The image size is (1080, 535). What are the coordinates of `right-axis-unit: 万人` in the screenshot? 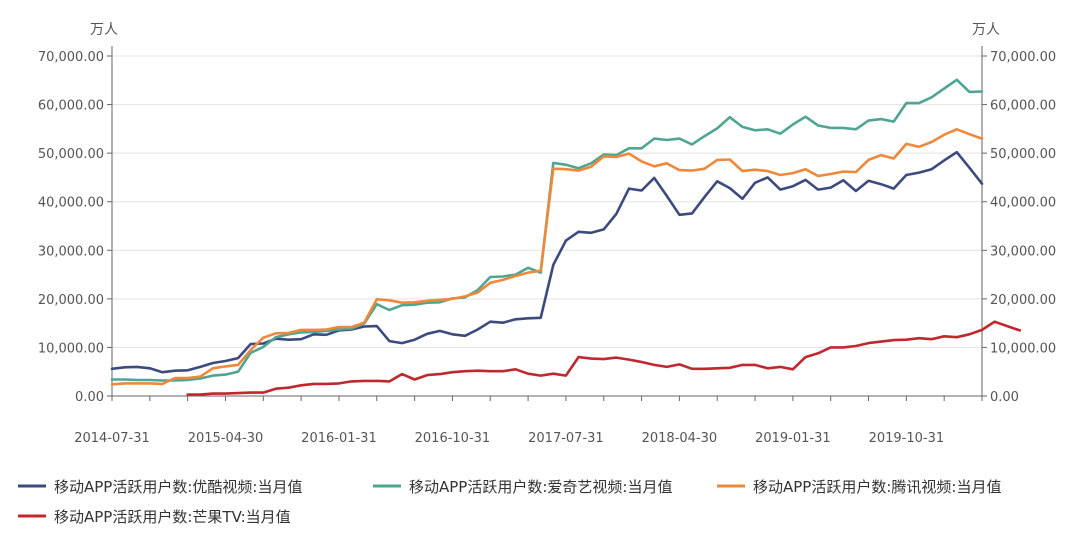 It's located at (986, 30).